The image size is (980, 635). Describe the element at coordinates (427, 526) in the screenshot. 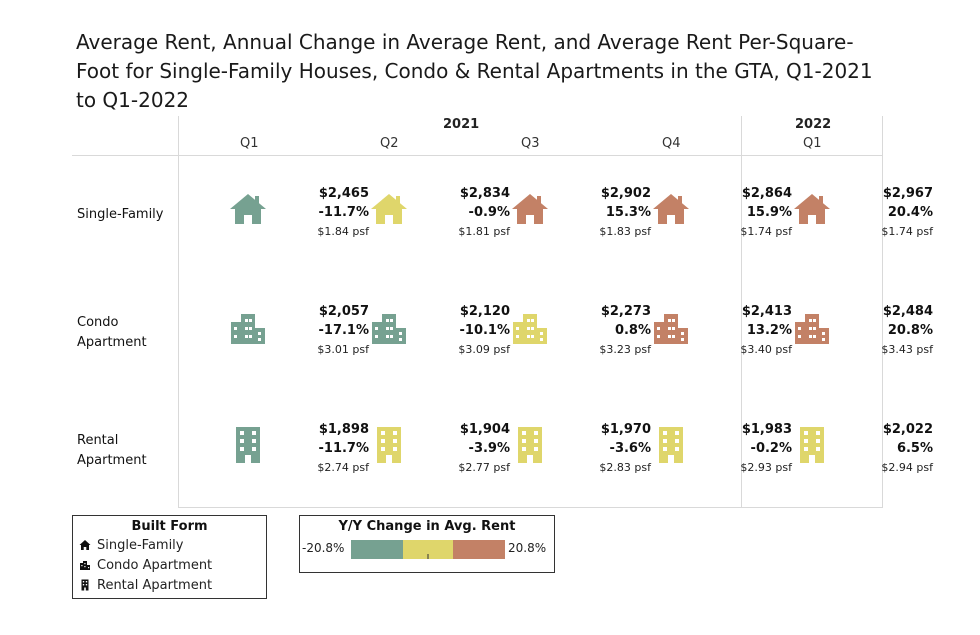

I see `color-scale-legend-title: Y/Y Change in Avg. Rent` at that location.